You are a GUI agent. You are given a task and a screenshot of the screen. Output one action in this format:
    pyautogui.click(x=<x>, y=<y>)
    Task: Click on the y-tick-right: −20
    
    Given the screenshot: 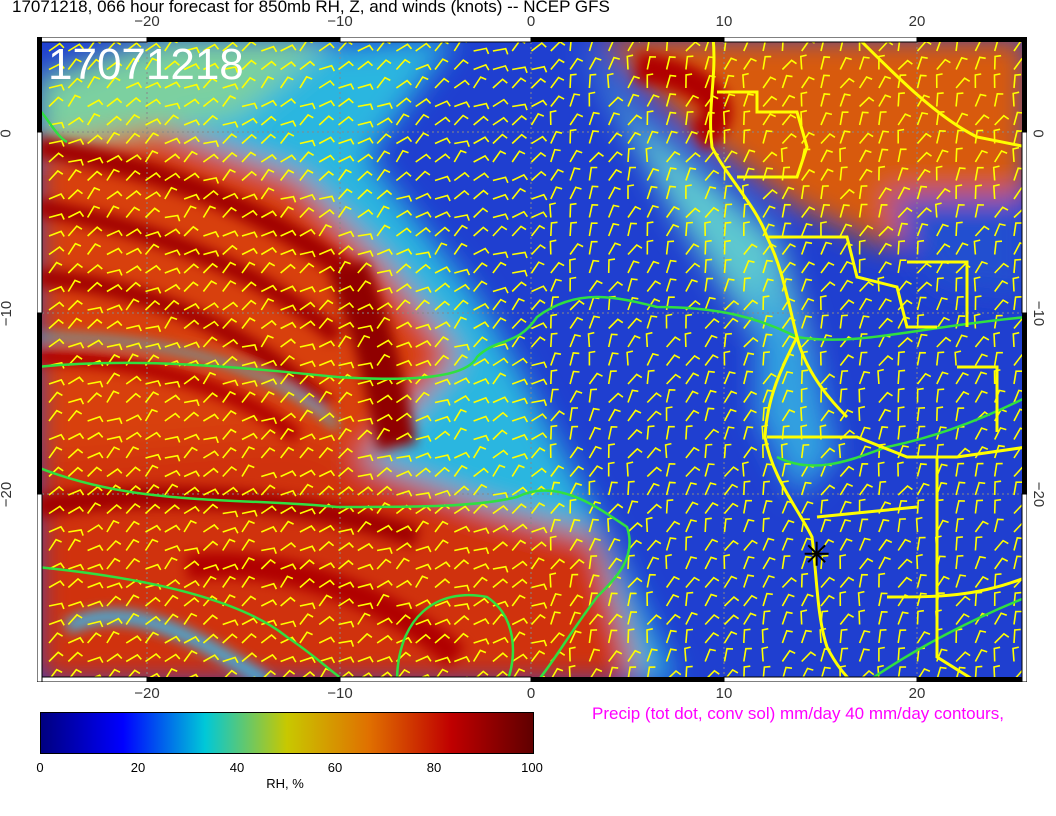 What is the action you would take?
    pyautogui.click(x=1039, y=494)
    